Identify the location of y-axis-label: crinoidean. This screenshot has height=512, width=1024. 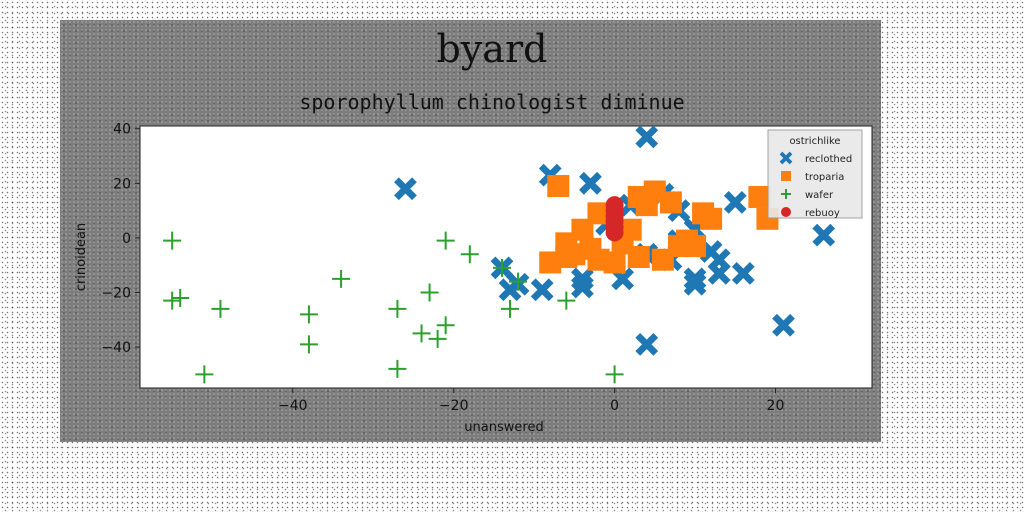
(81, 257).